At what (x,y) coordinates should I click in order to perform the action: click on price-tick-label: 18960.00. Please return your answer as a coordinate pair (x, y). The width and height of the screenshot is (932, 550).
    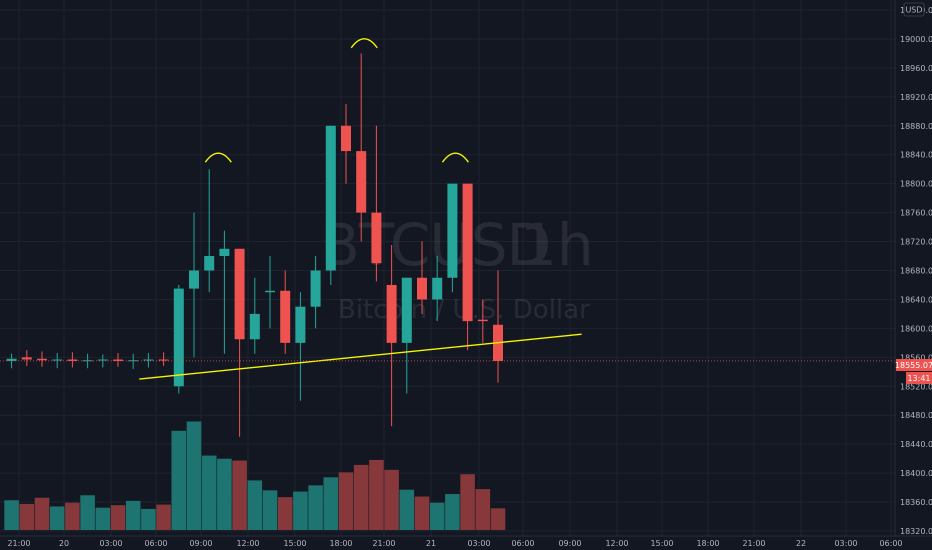
    Looking at the image, I should click on (916, 68).